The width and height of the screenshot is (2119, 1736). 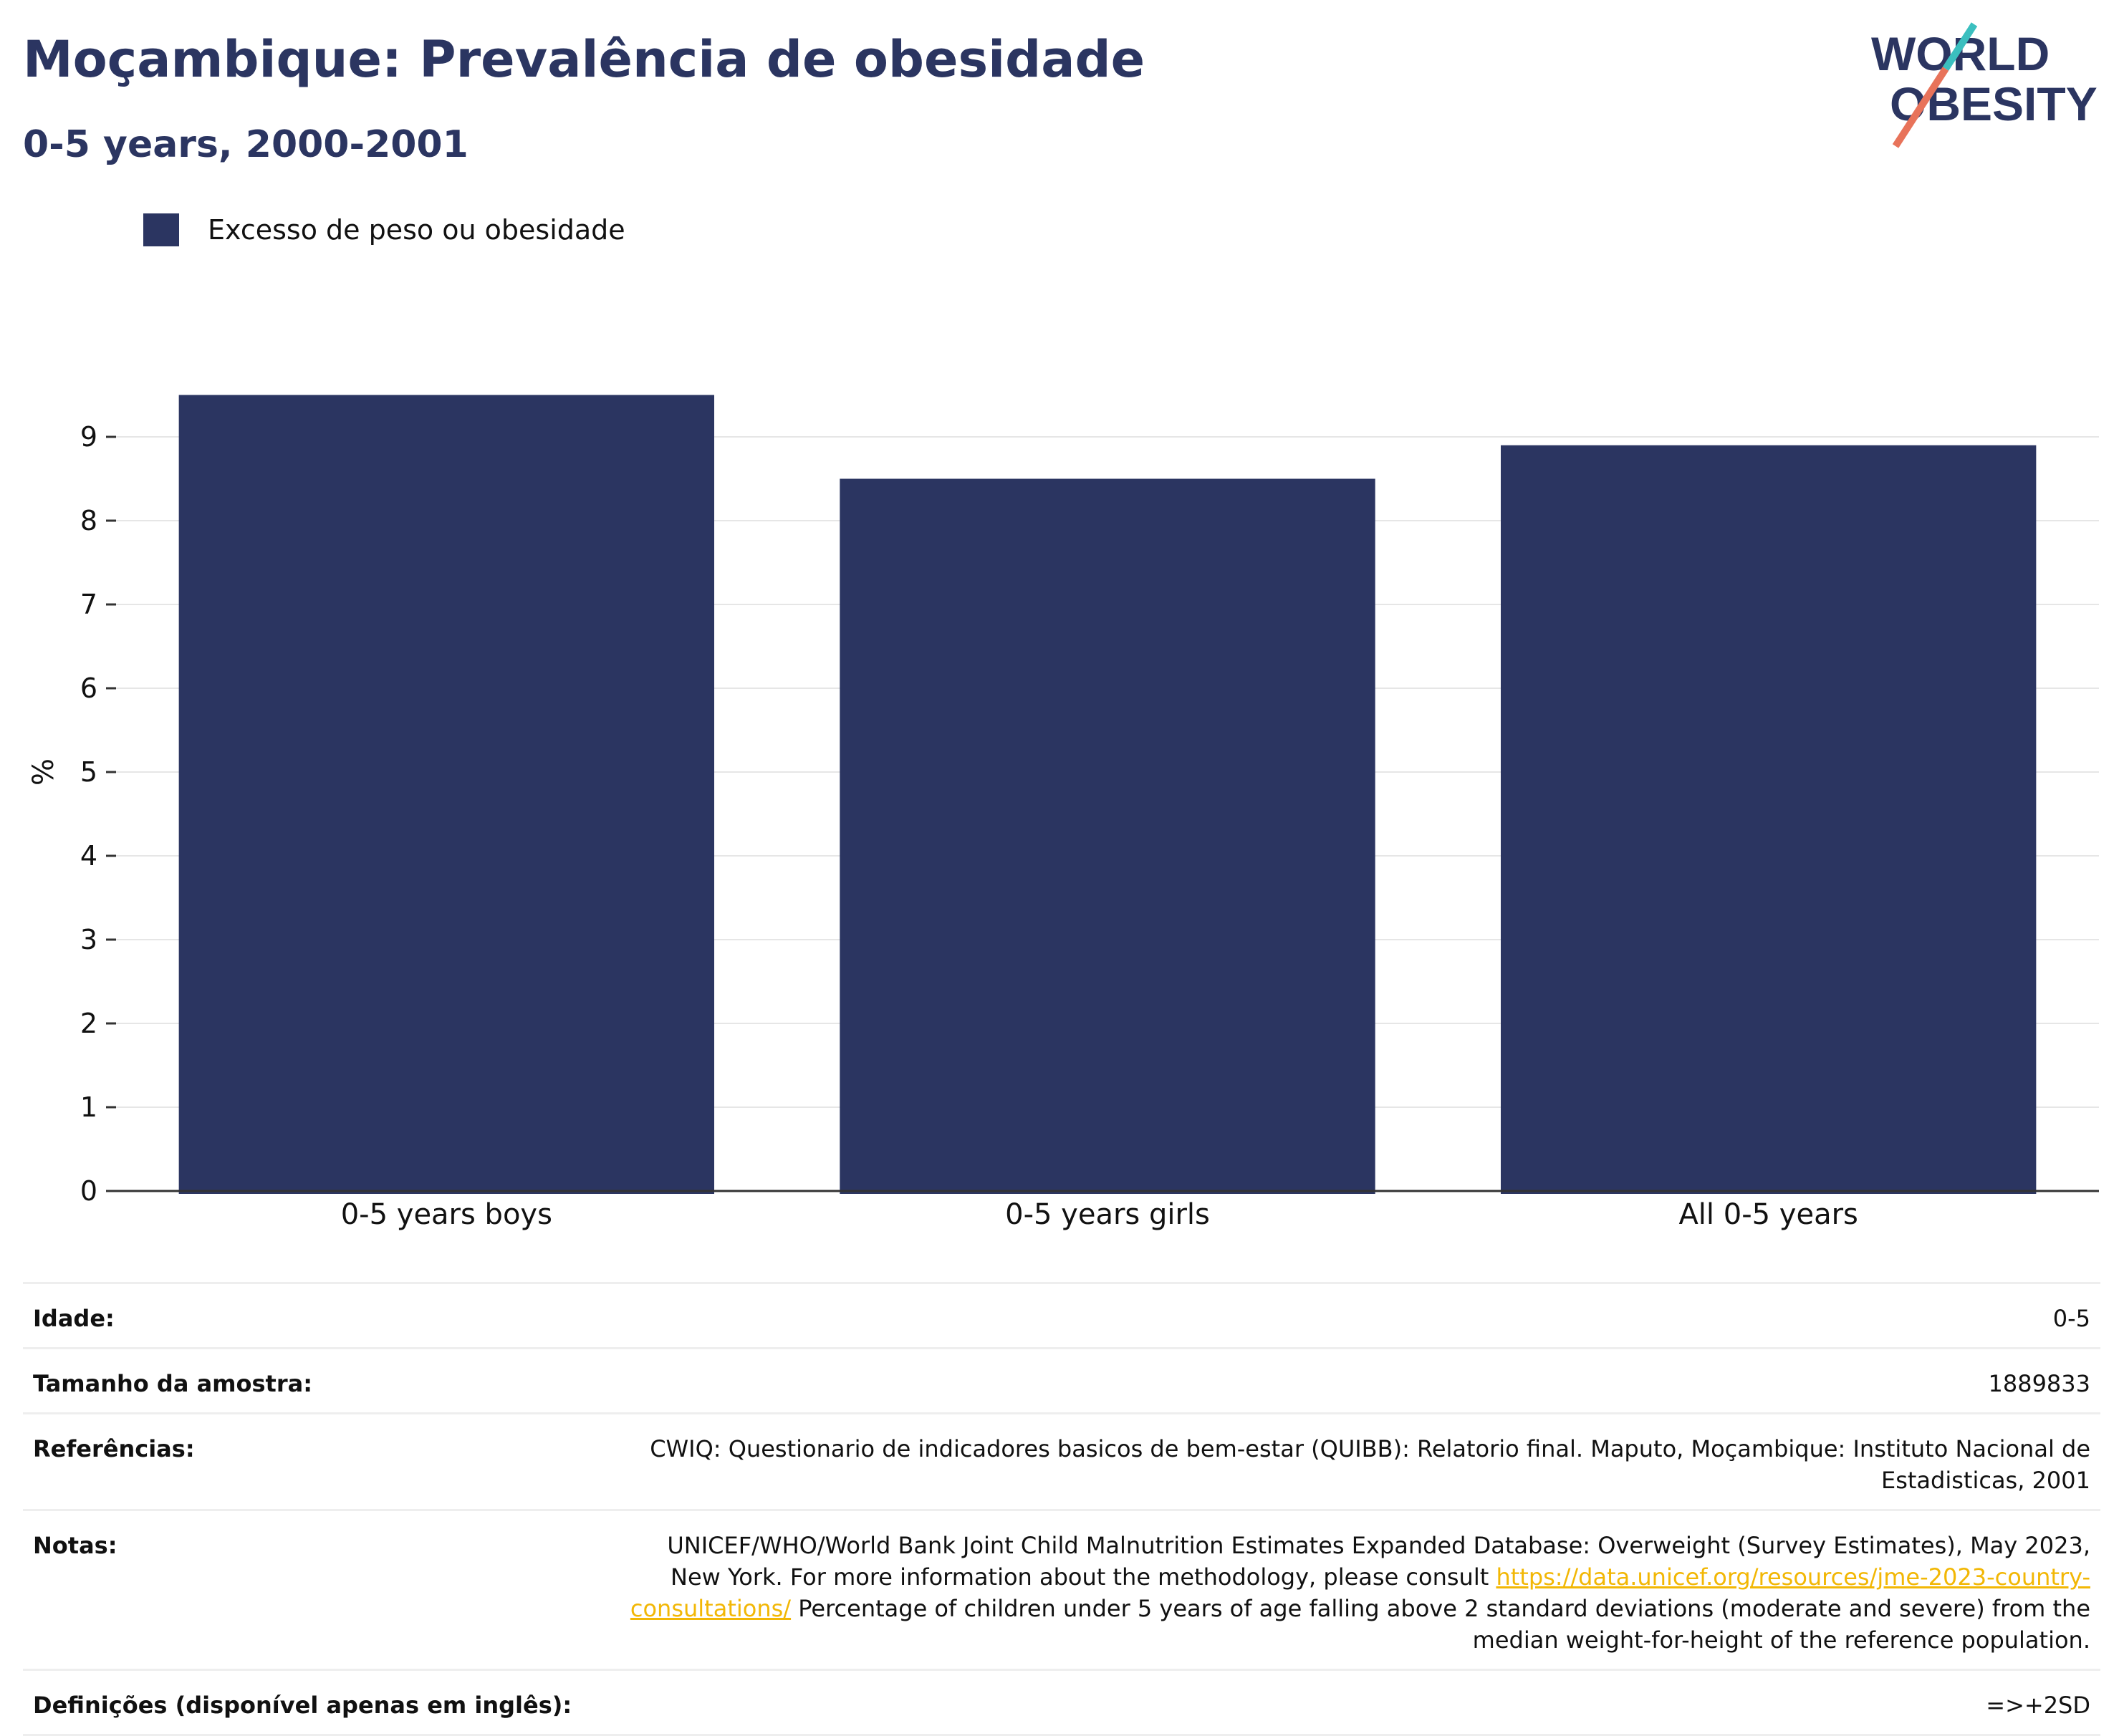 I want to click on notes-label: Notas:, so click(x=75, y=1545).